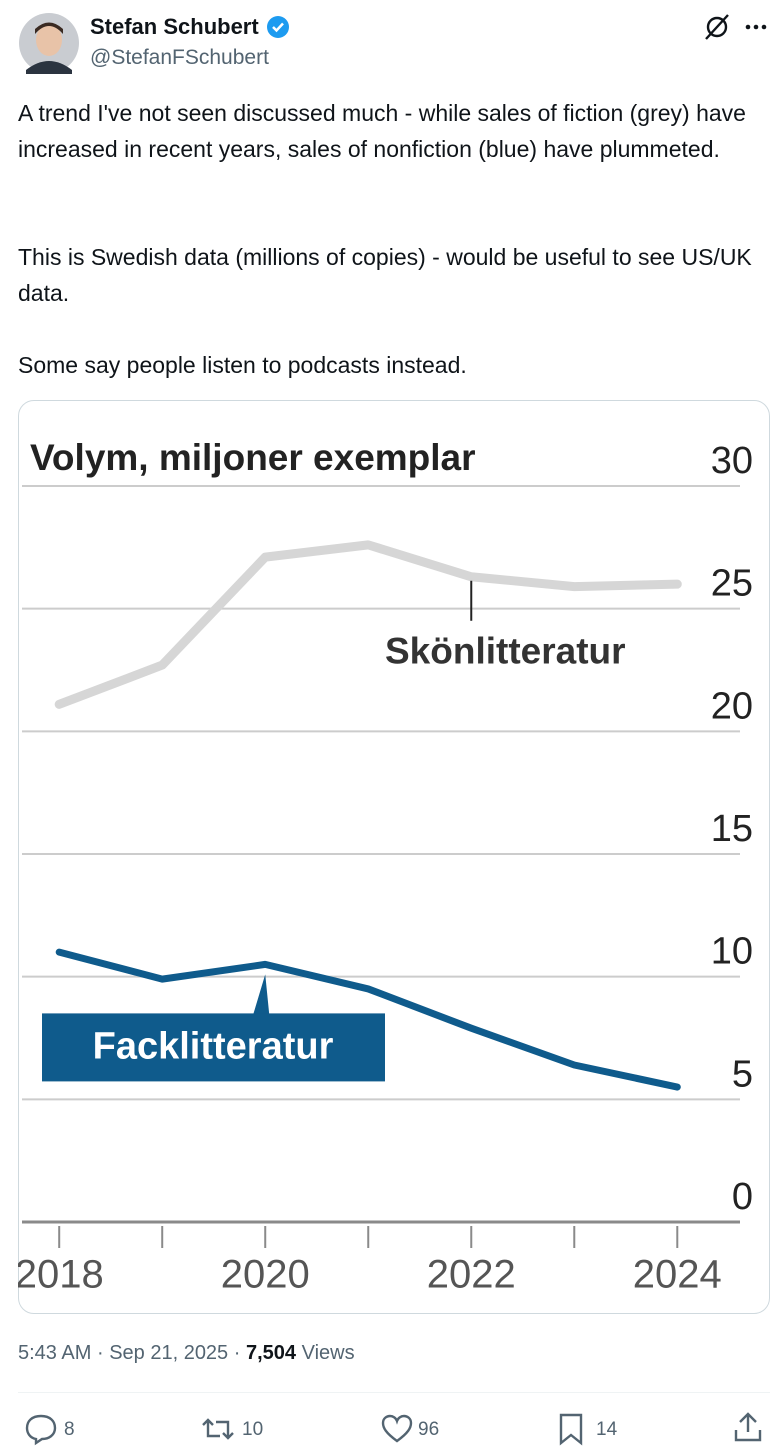  I want to click on divider, so click(394, 1392).